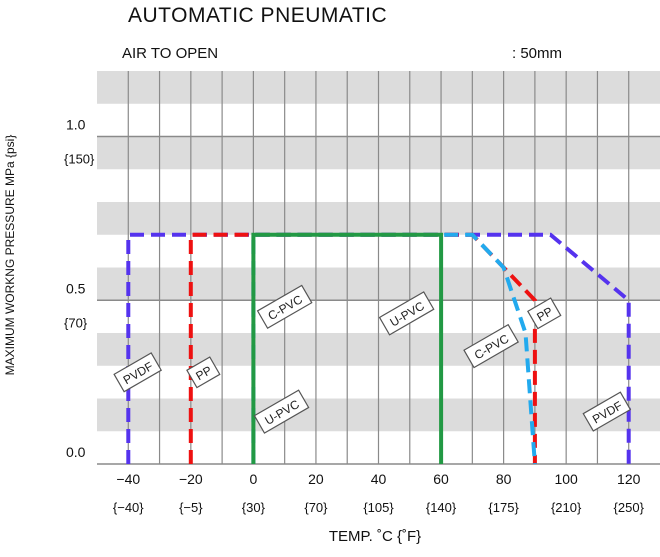 The width and height of the screenshot is (660, 557). Describe the element at coordinates (504, 479) in the screenshot. I see `x-tick-label: 80` at that location.